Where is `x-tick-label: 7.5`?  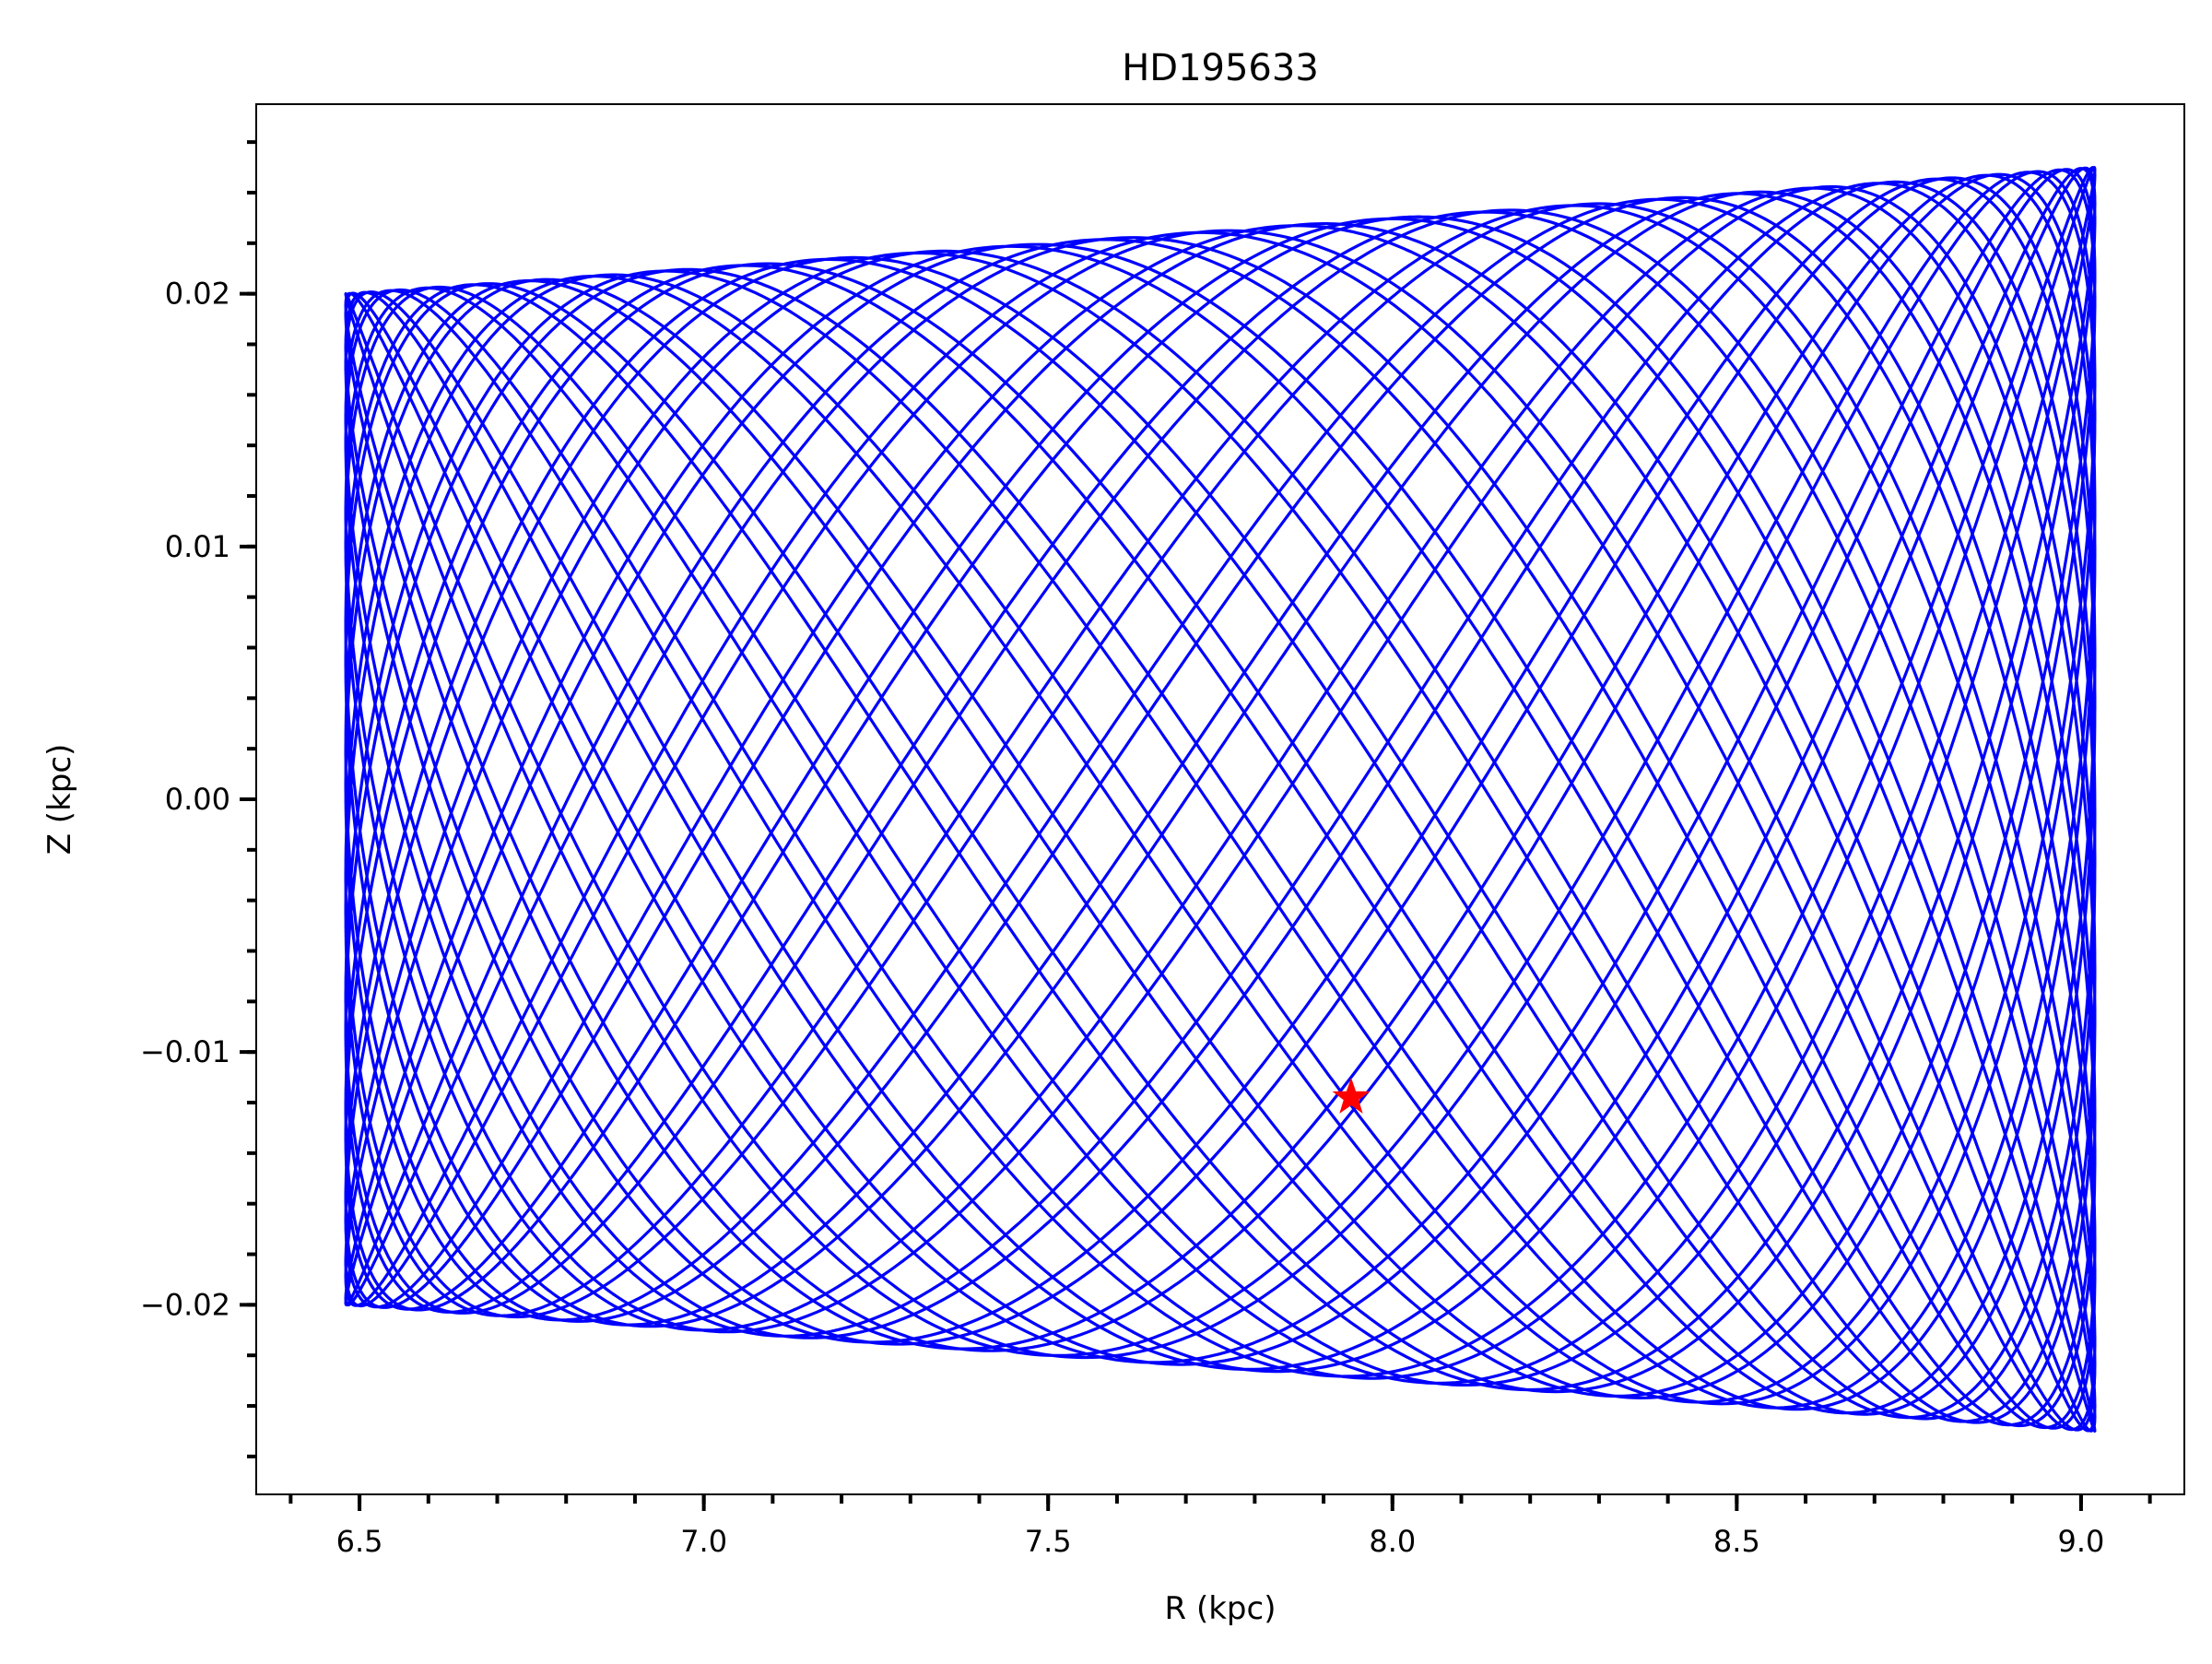
x-tick-label: 7.5 is located at coordinates (1048, 1541).